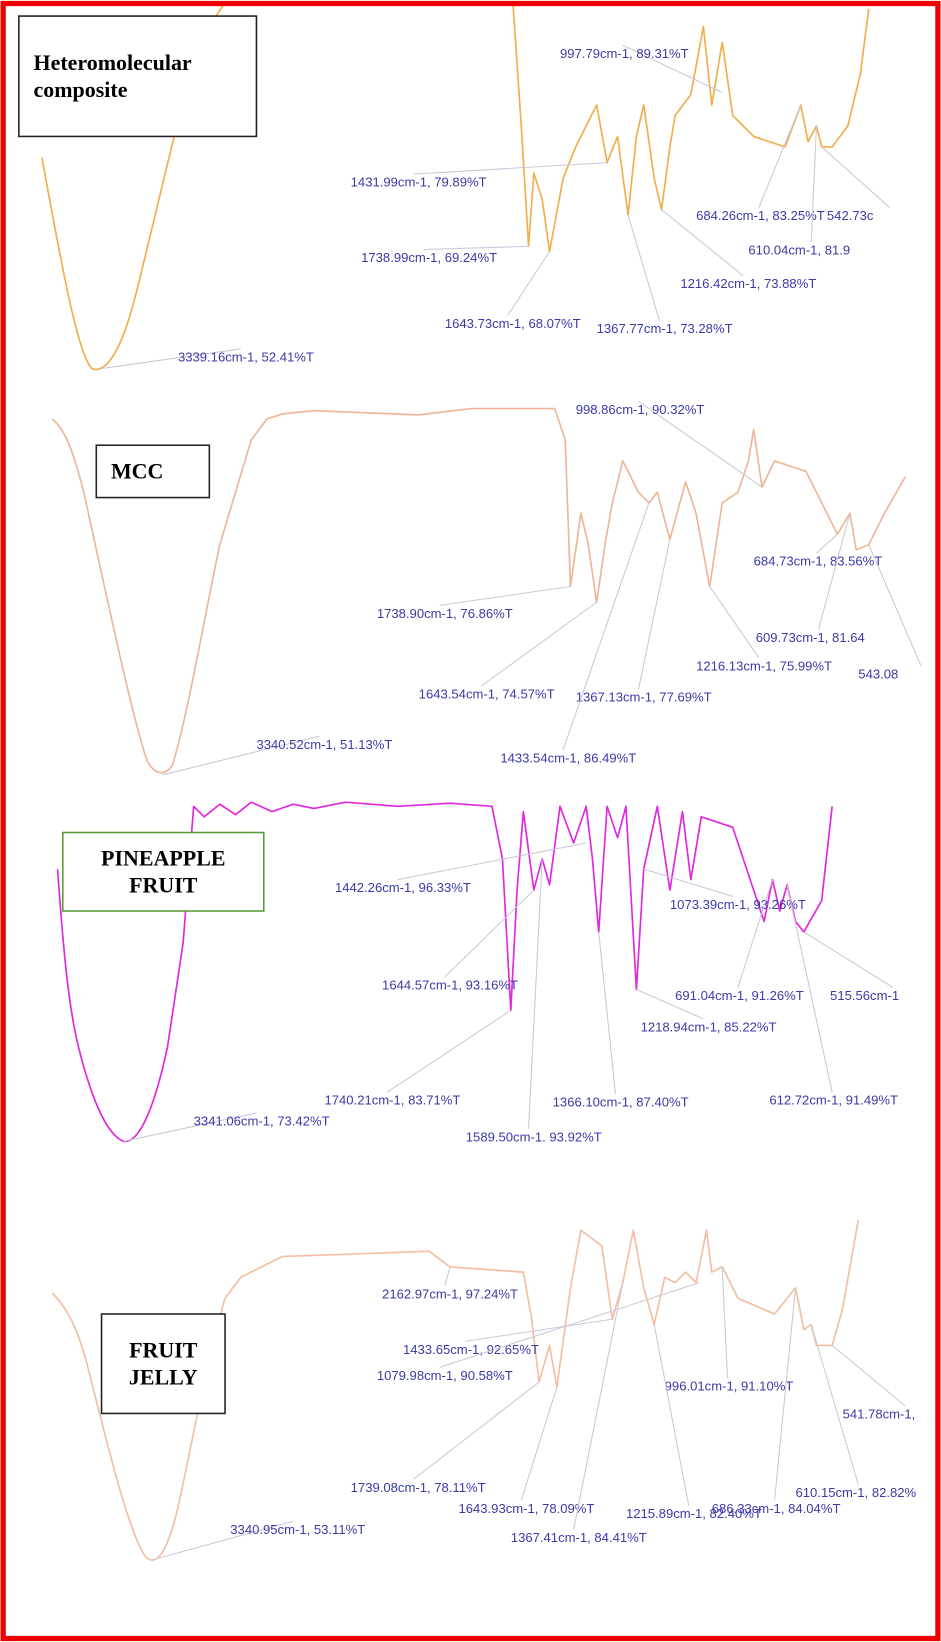 The height and width of the screenshot is (1642, 941). I want to click on peak-annotation: 1367.41cm-1, 84.41%T, so click(579, 1537).